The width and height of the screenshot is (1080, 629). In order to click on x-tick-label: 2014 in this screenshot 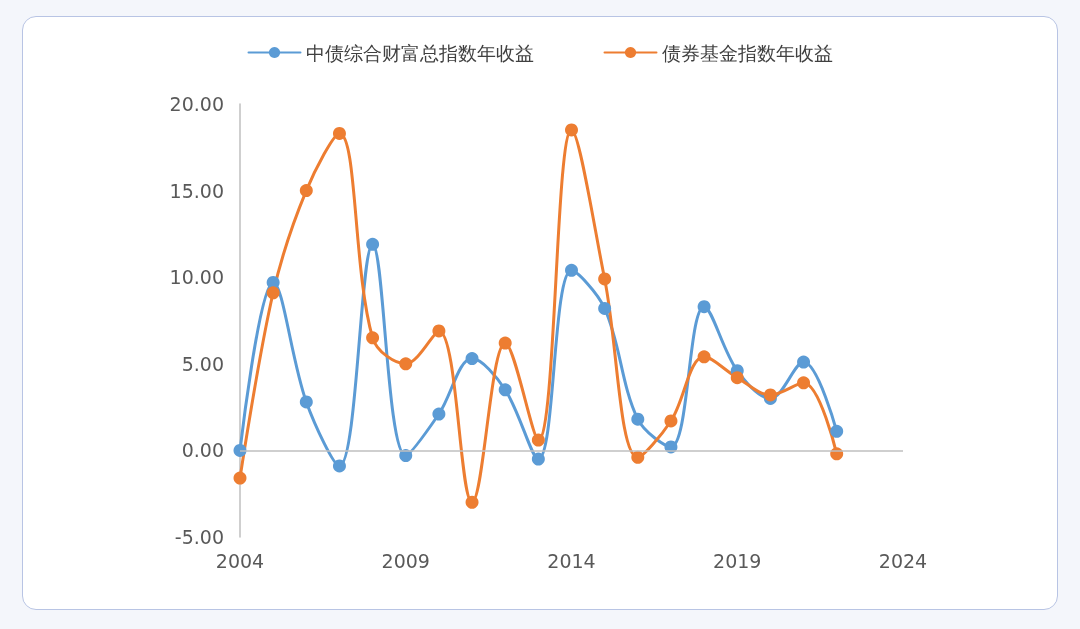, I will do `click(571, 560)`.